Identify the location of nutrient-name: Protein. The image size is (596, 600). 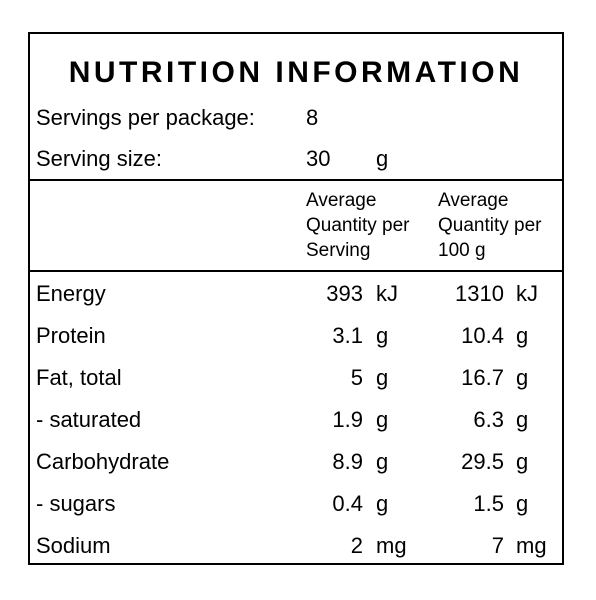
(71, 335).